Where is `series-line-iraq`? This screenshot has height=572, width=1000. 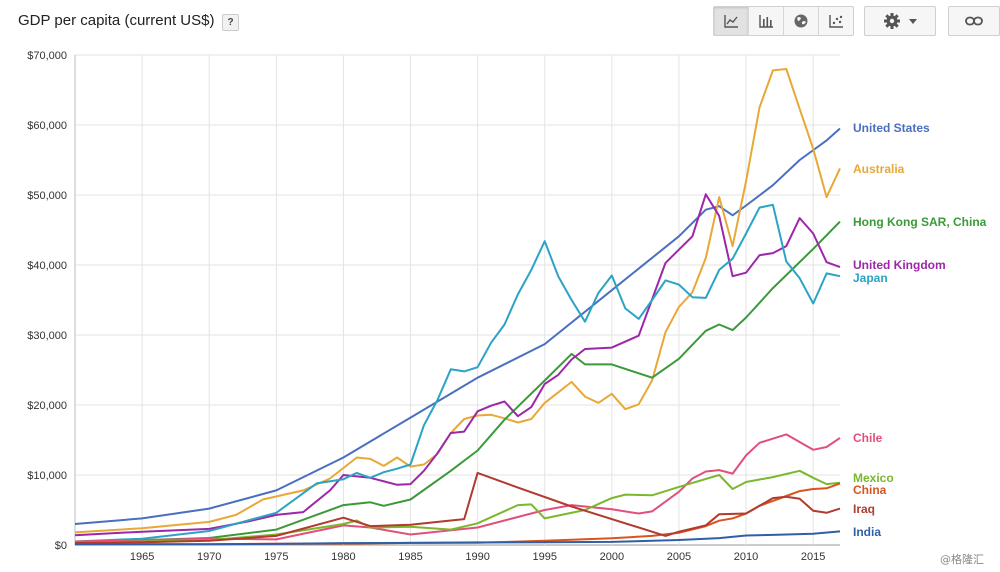
series-line-iraq is located at coordinates (457, 507).